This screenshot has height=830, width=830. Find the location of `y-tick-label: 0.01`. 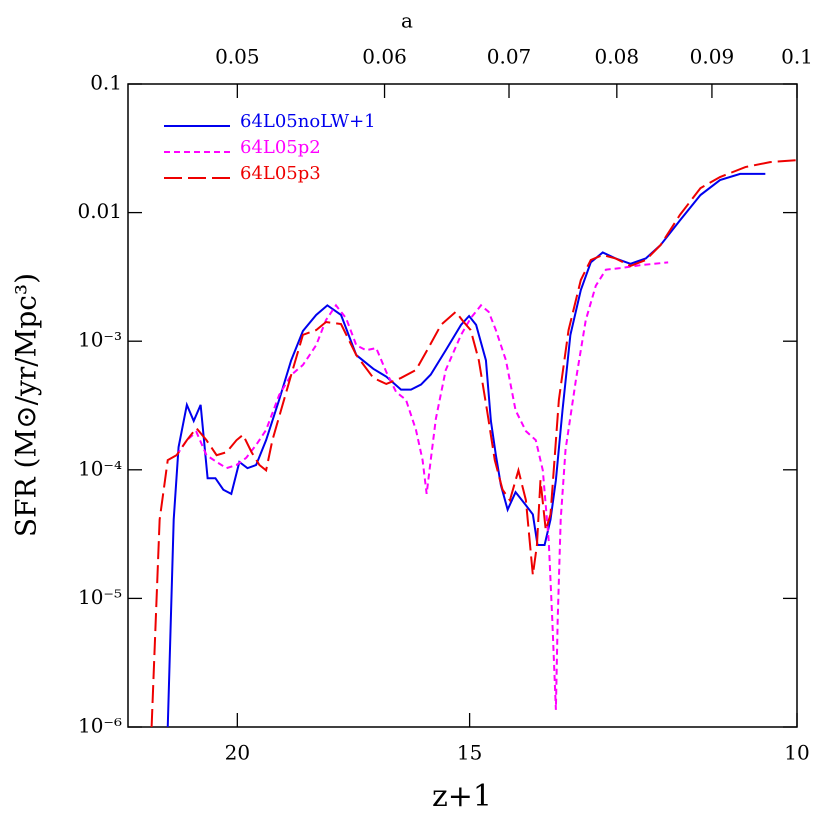

y-tick-label: 0.01 is located at coordinates (99, 211).